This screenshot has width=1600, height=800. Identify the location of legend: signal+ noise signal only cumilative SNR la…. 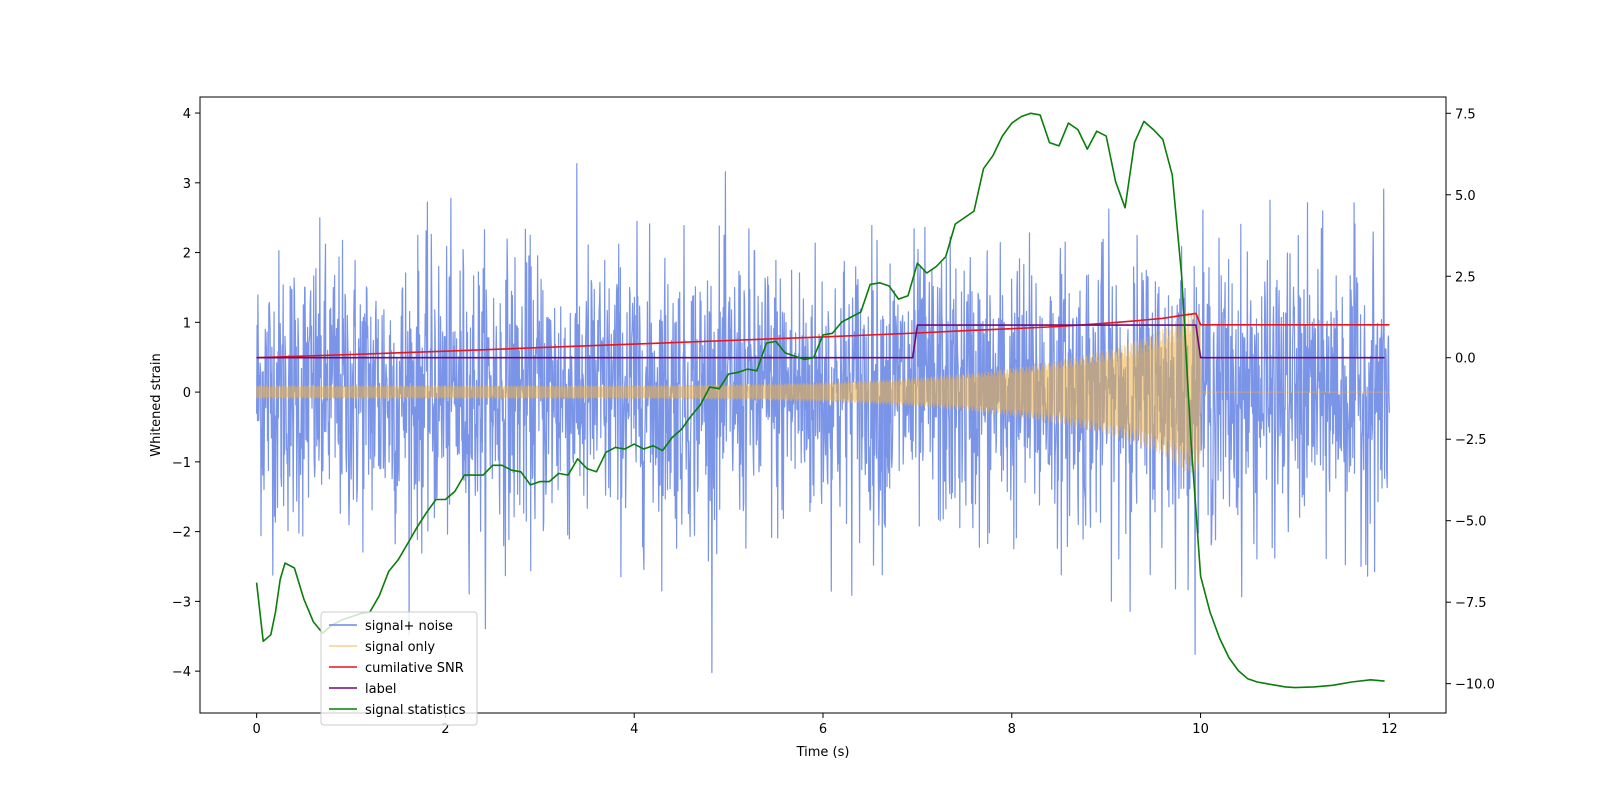
(399, 668).